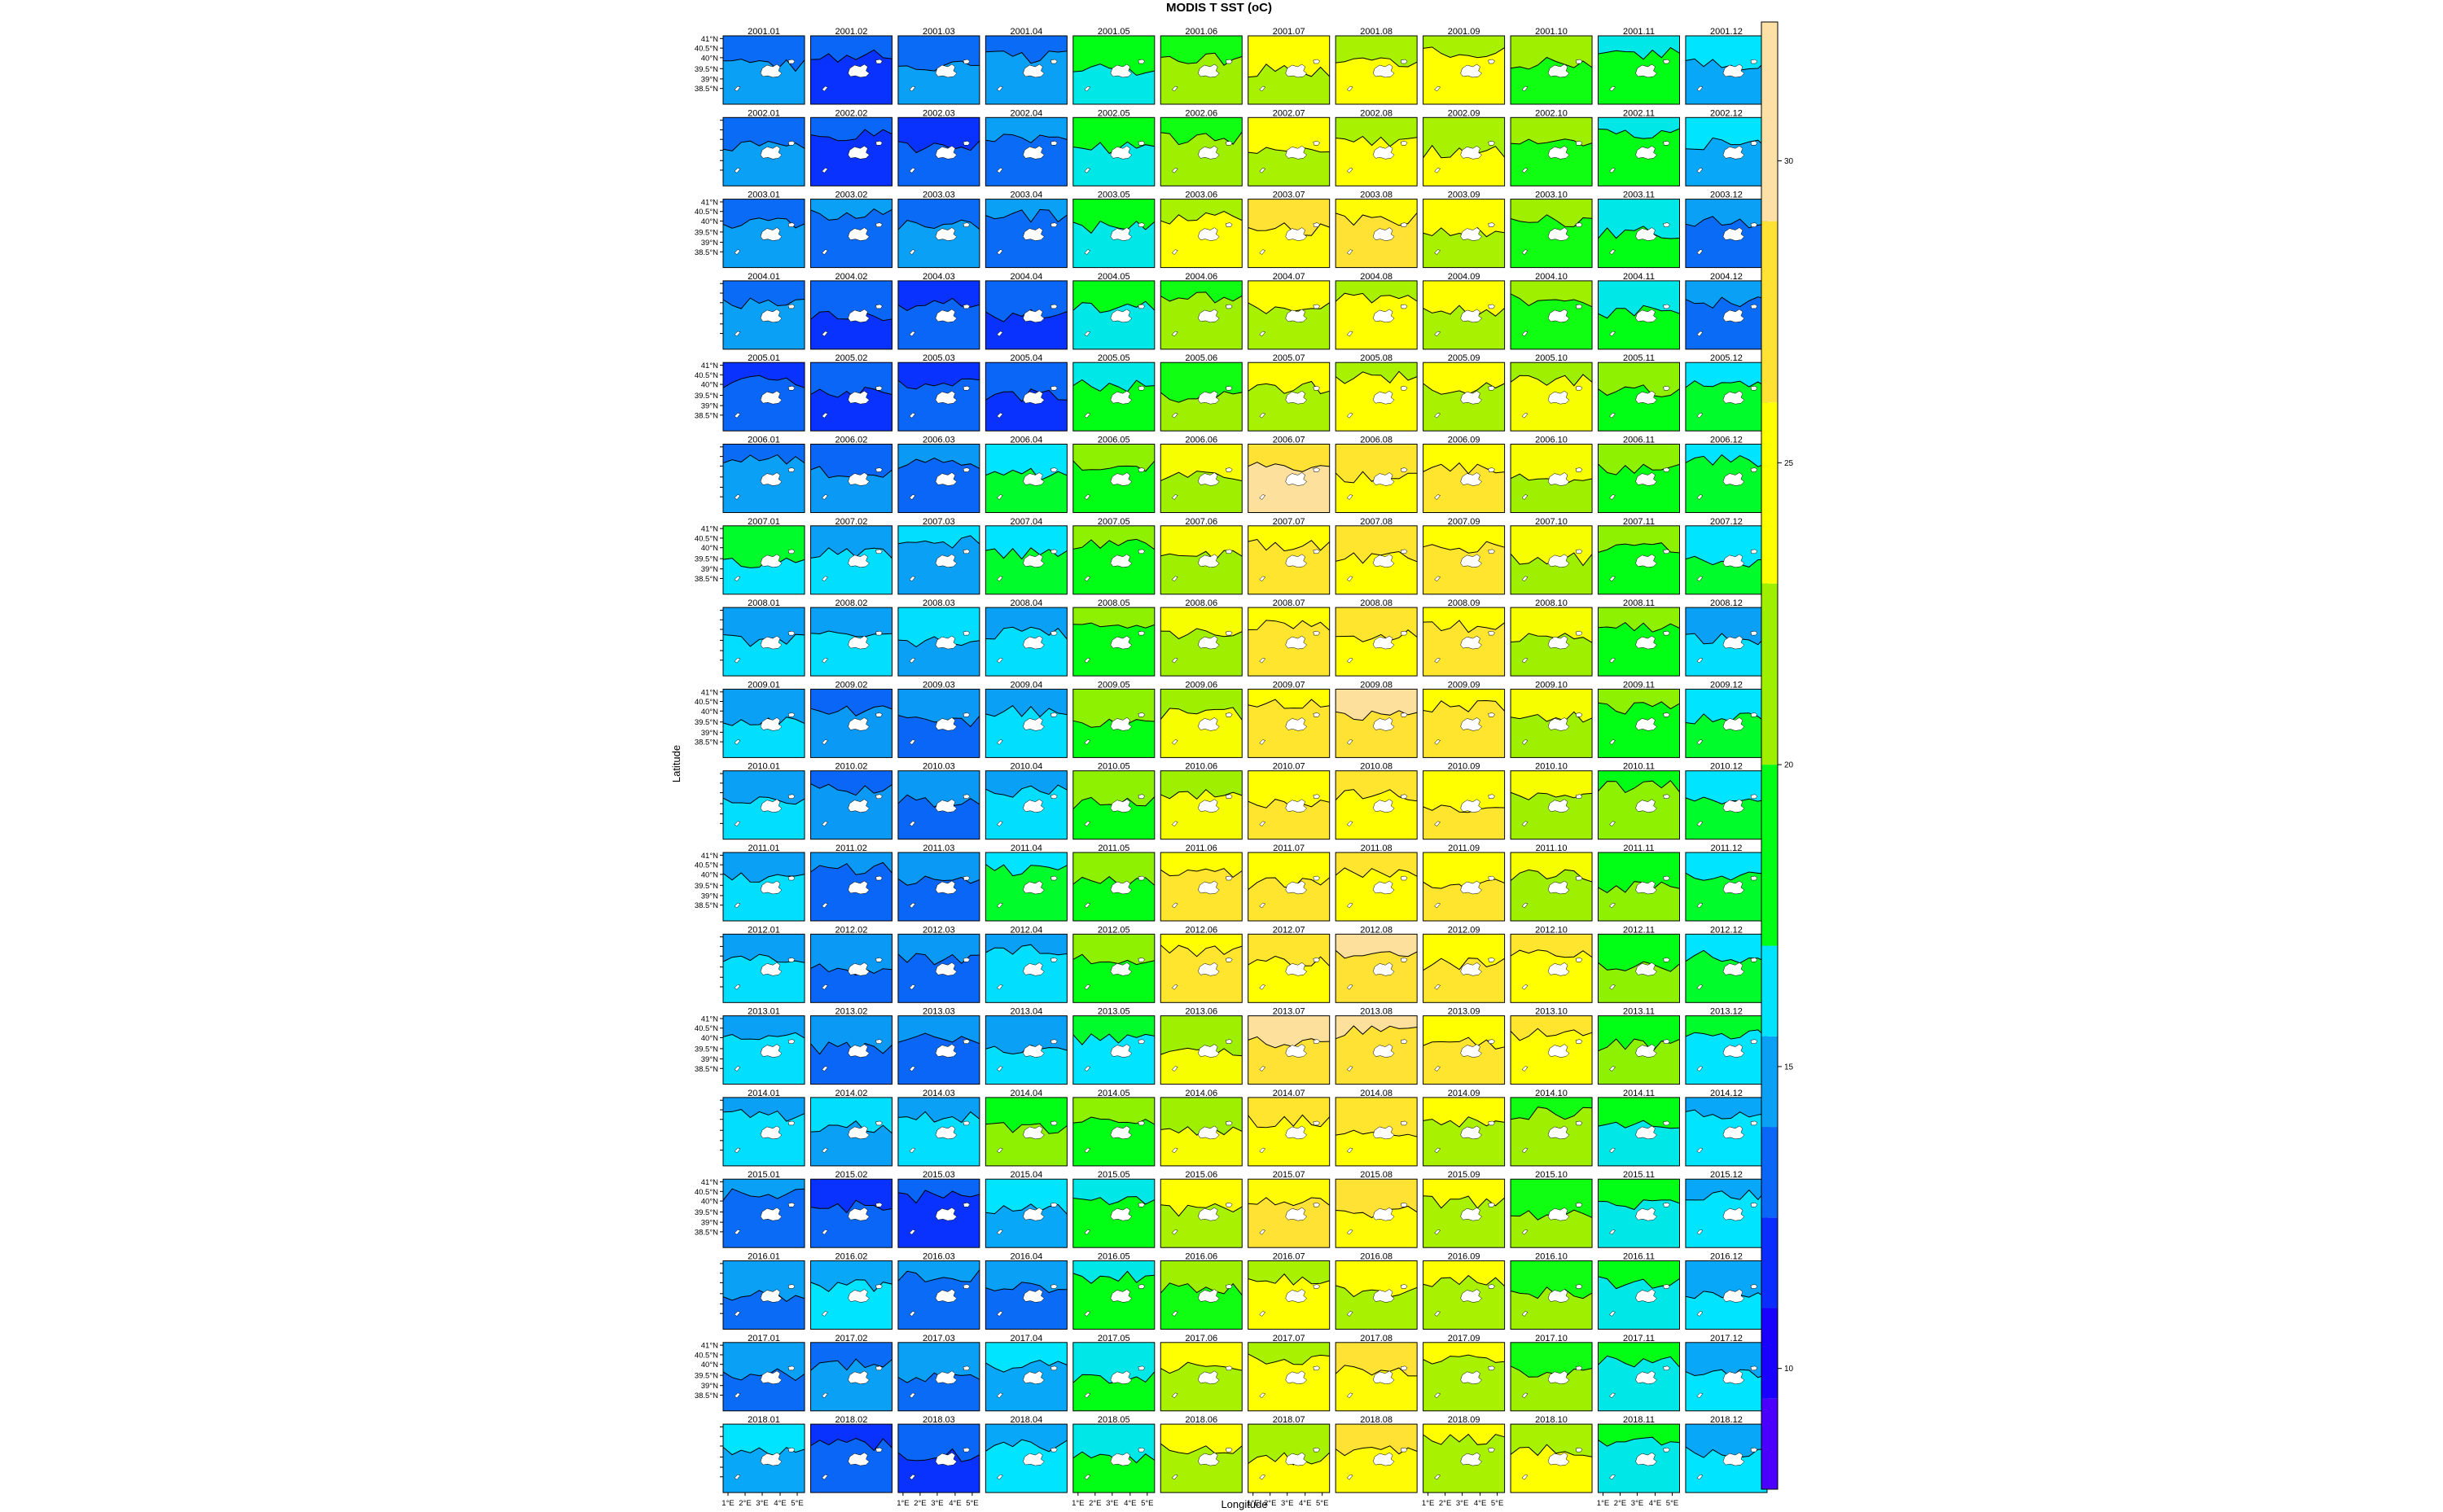  Describe the element at coordinates (1727, 195) in the screenshot. I see `panel-label: 2003.12` at that location.